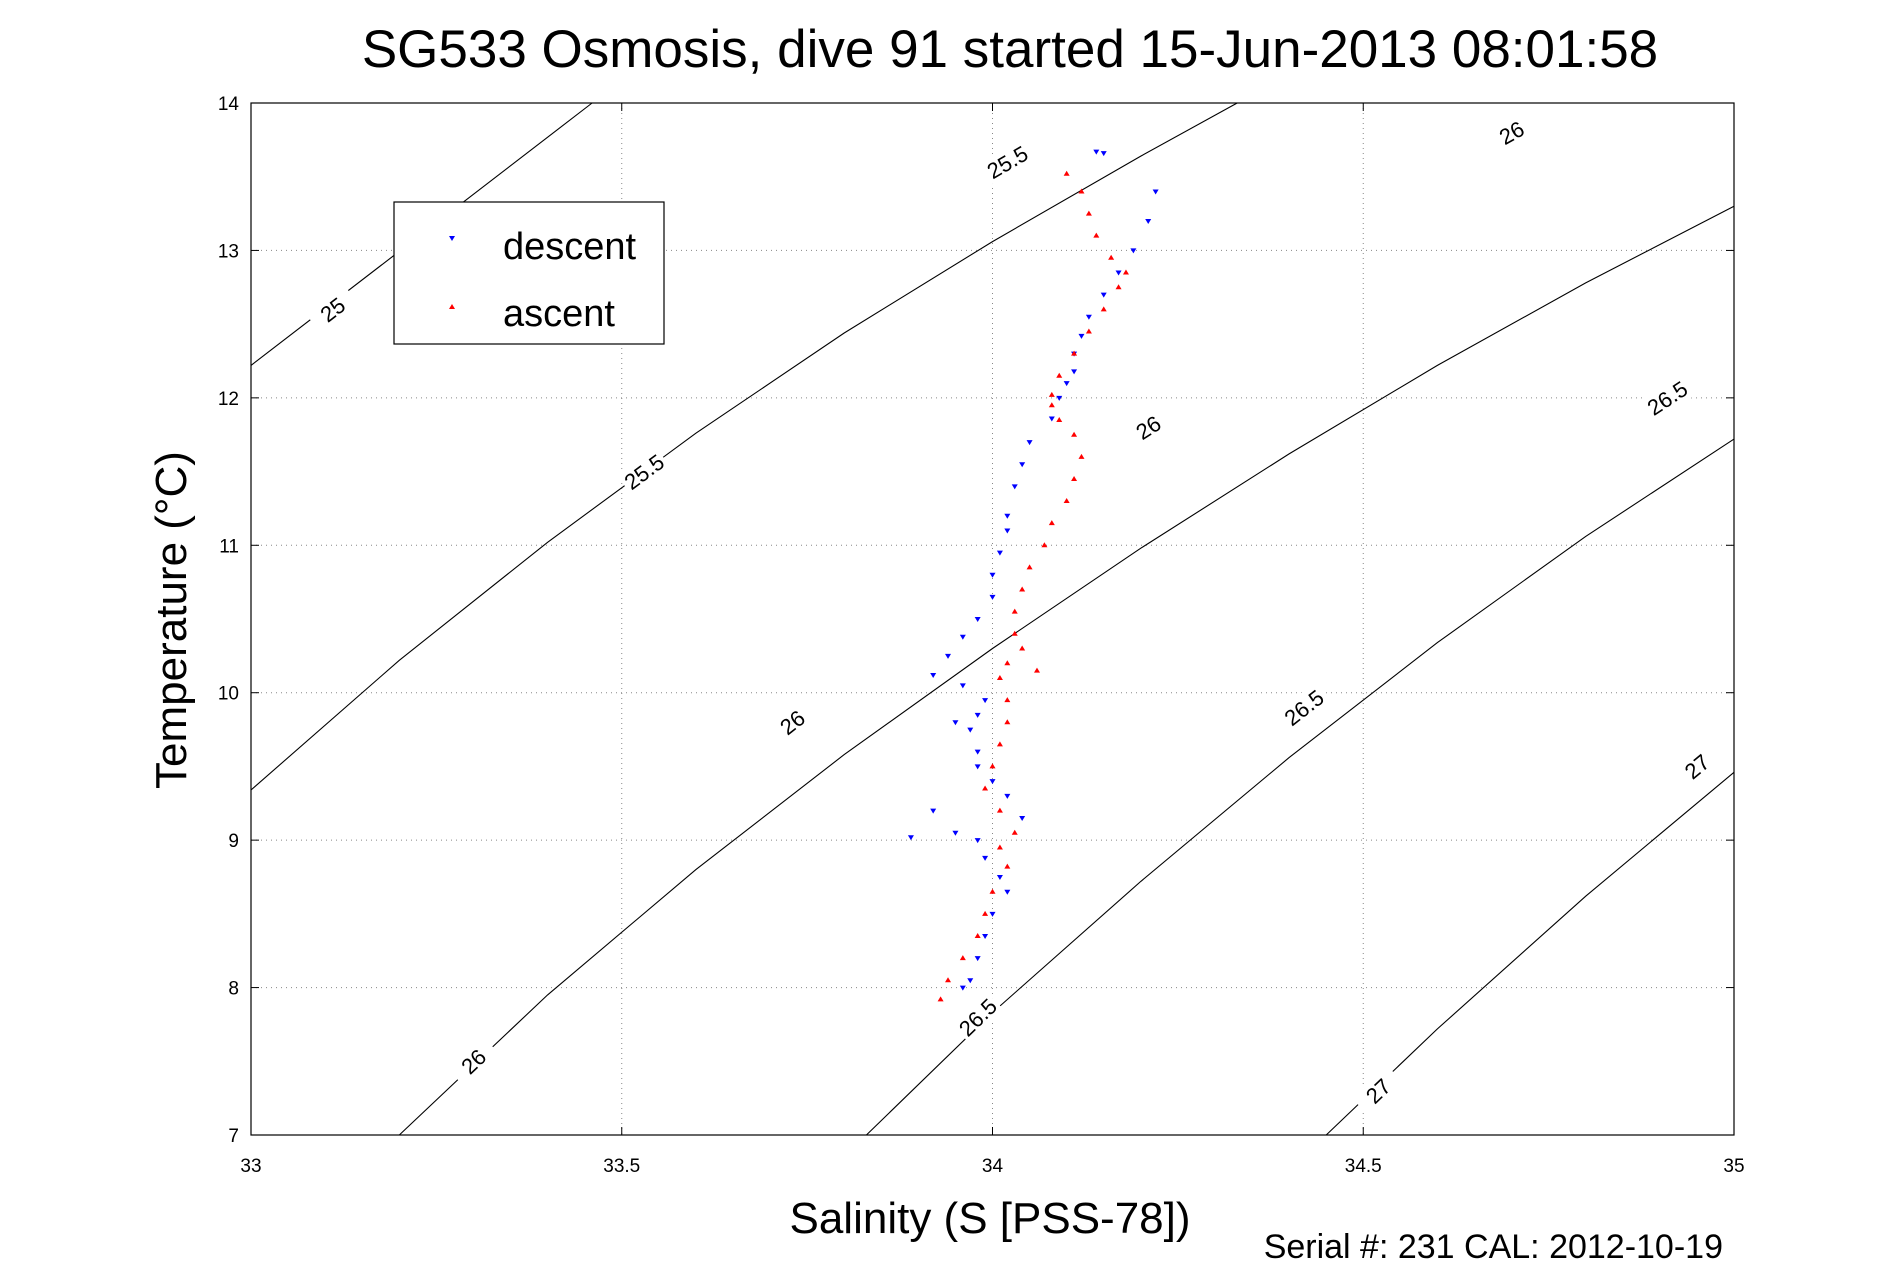 Image resolution: width=1891 pixels, height=1262 pixels. What do you see at coordinates (228, 251) in the screenshot?
I see `y-tick-label: 13` at bounding box center [228, 251].